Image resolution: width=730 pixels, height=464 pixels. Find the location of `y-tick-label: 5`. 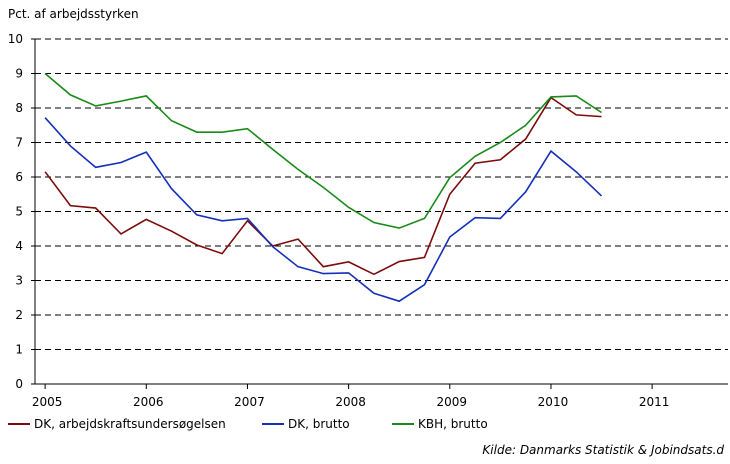

y-tick-label: 5 is located at coordinates (19, 212).